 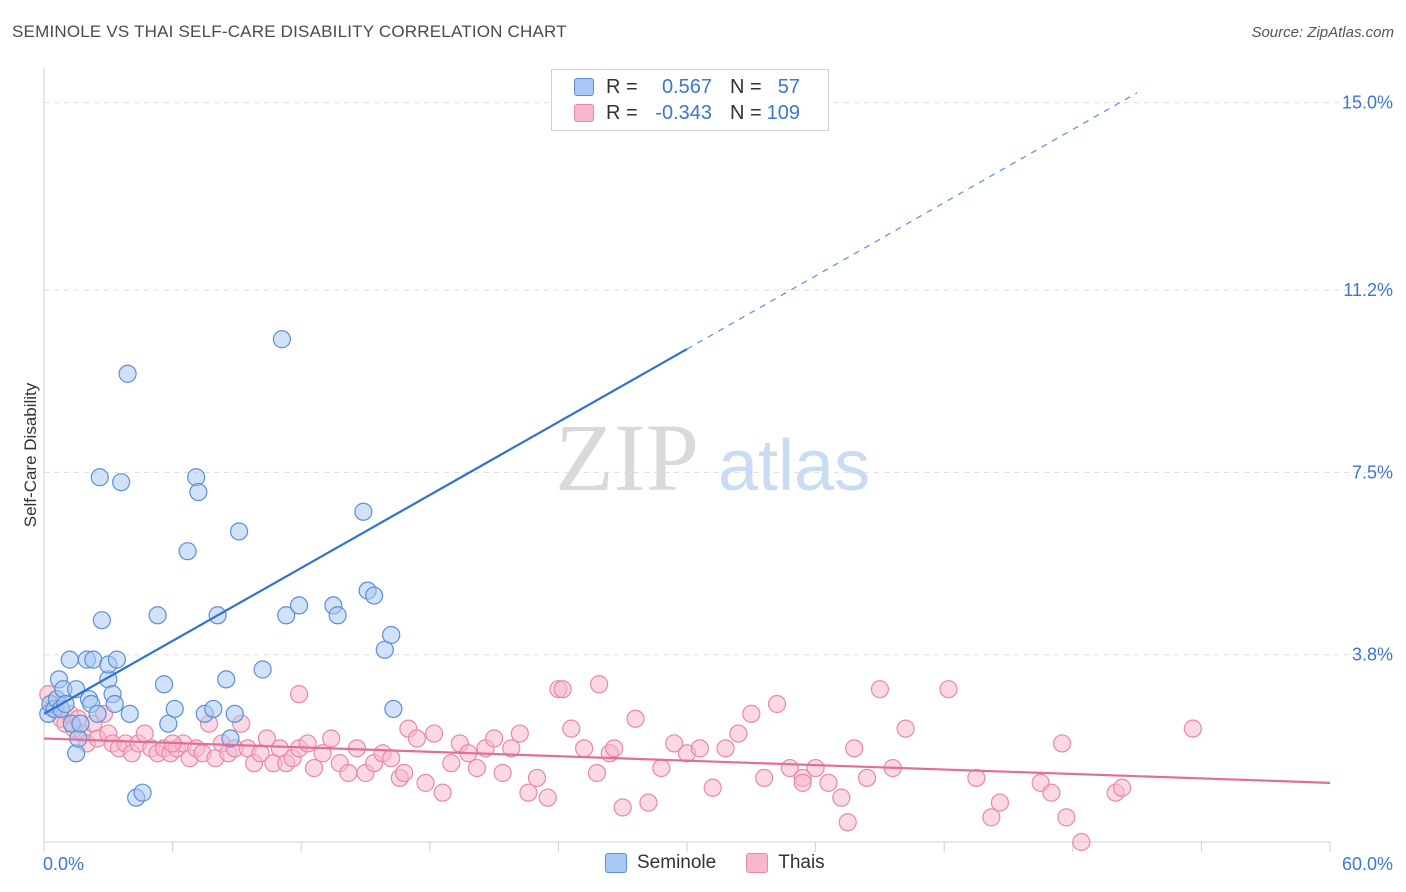 What do you see at coordinates (794, 466) in the screenshot?
I see `watermark-atlas: atlas` at bounding box center [794, 466].